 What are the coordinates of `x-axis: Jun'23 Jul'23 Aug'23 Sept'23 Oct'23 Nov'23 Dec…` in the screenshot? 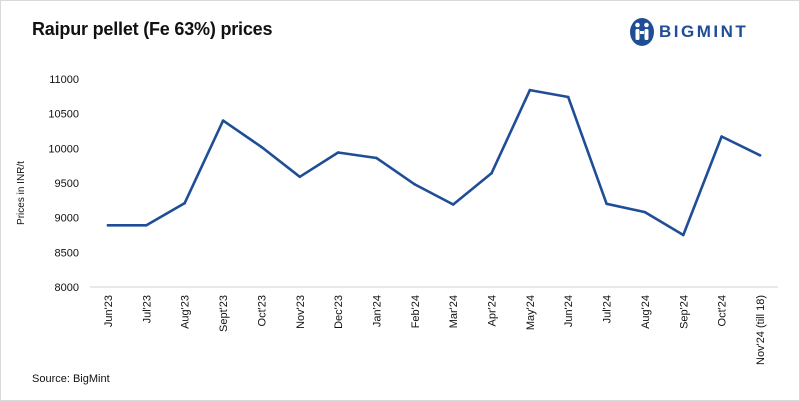 It's located at (435, 330).